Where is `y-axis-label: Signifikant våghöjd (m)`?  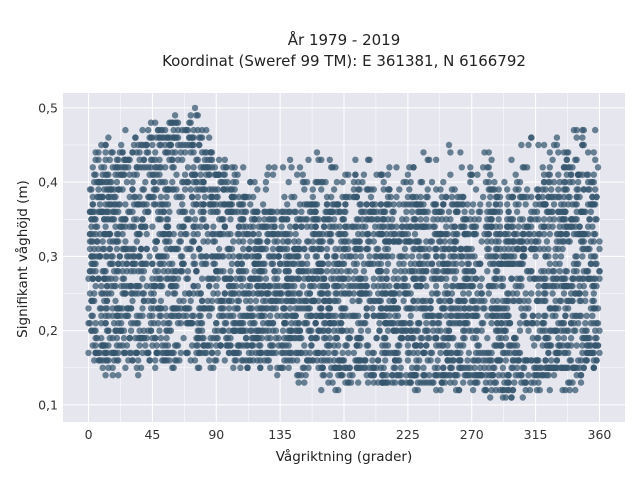
y-axis-label: Signifikant våghöjd (m) is located at coordinates (22, 259).